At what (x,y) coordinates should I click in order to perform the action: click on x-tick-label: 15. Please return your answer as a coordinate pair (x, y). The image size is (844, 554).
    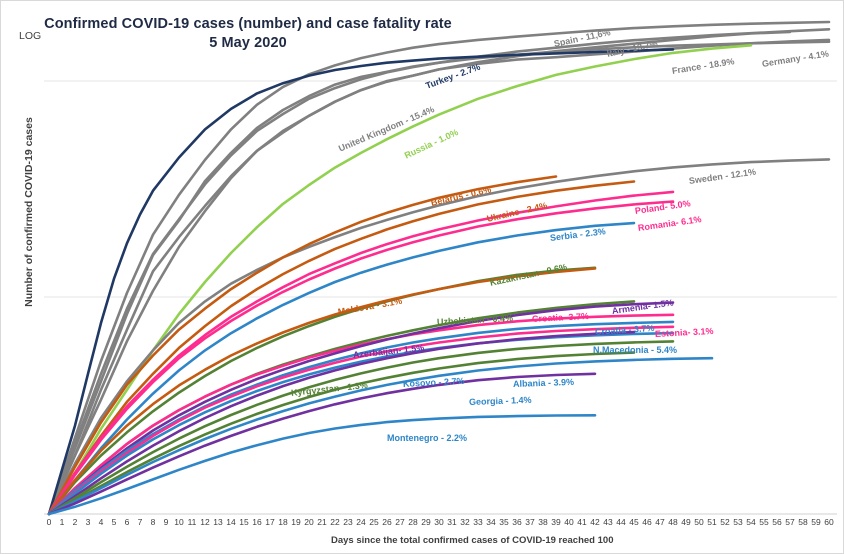
    Looking at the image, I should click on (244, 522).